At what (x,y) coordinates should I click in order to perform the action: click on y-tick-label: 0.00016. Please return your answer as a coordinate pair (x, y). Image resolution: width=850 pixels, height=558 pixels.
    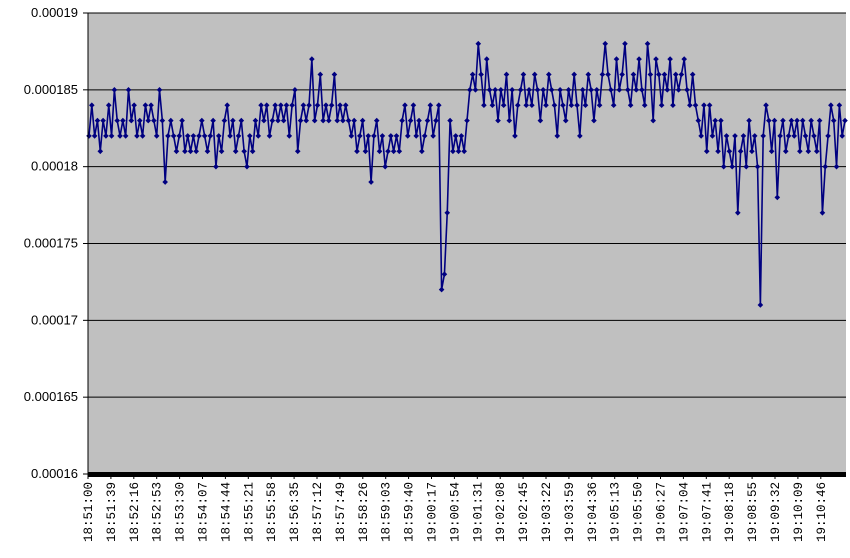
    Looking at the image, I should click on (54, 473).